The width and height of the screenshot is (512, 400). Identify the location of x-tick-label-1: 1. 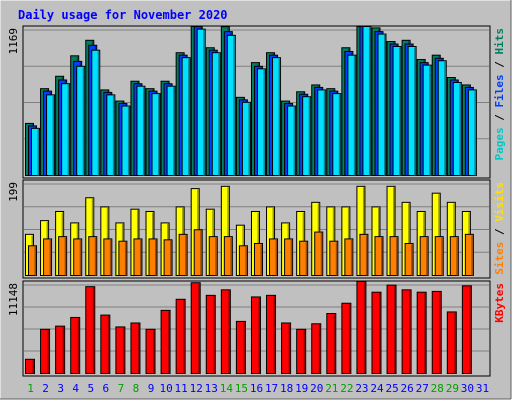
(30, 388).